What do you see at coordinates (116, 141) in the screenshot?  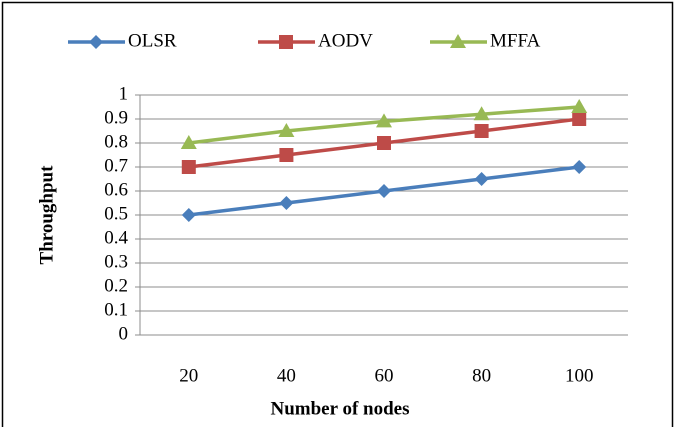 I see `y-tick-label: 0.8` at bounding box center [116, 141].